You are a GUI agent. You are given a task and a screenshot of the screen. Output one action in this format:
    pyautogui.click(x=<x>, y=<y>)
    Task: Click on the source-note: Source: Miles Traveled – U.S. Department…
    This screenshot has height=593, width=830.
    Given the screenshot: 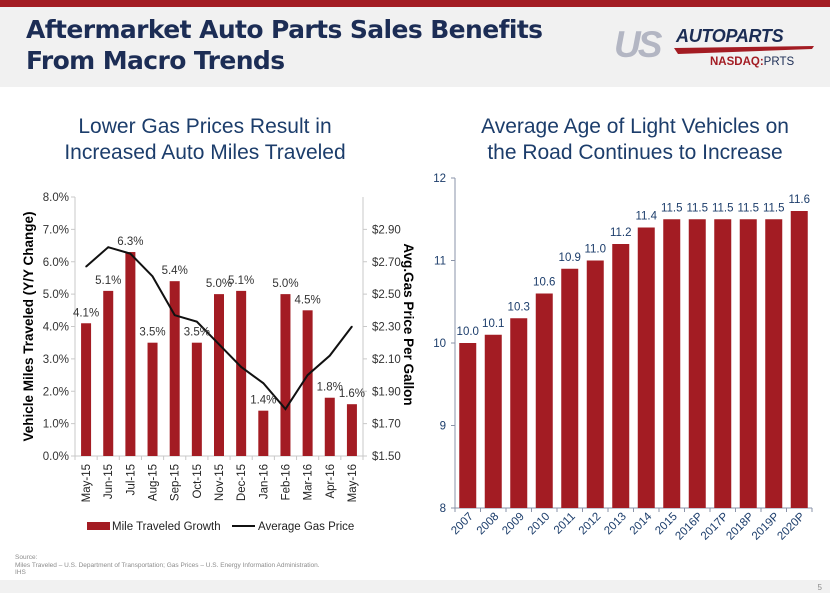 What is the action you would take?
    pyautogui.click(x=167, y=565)
    